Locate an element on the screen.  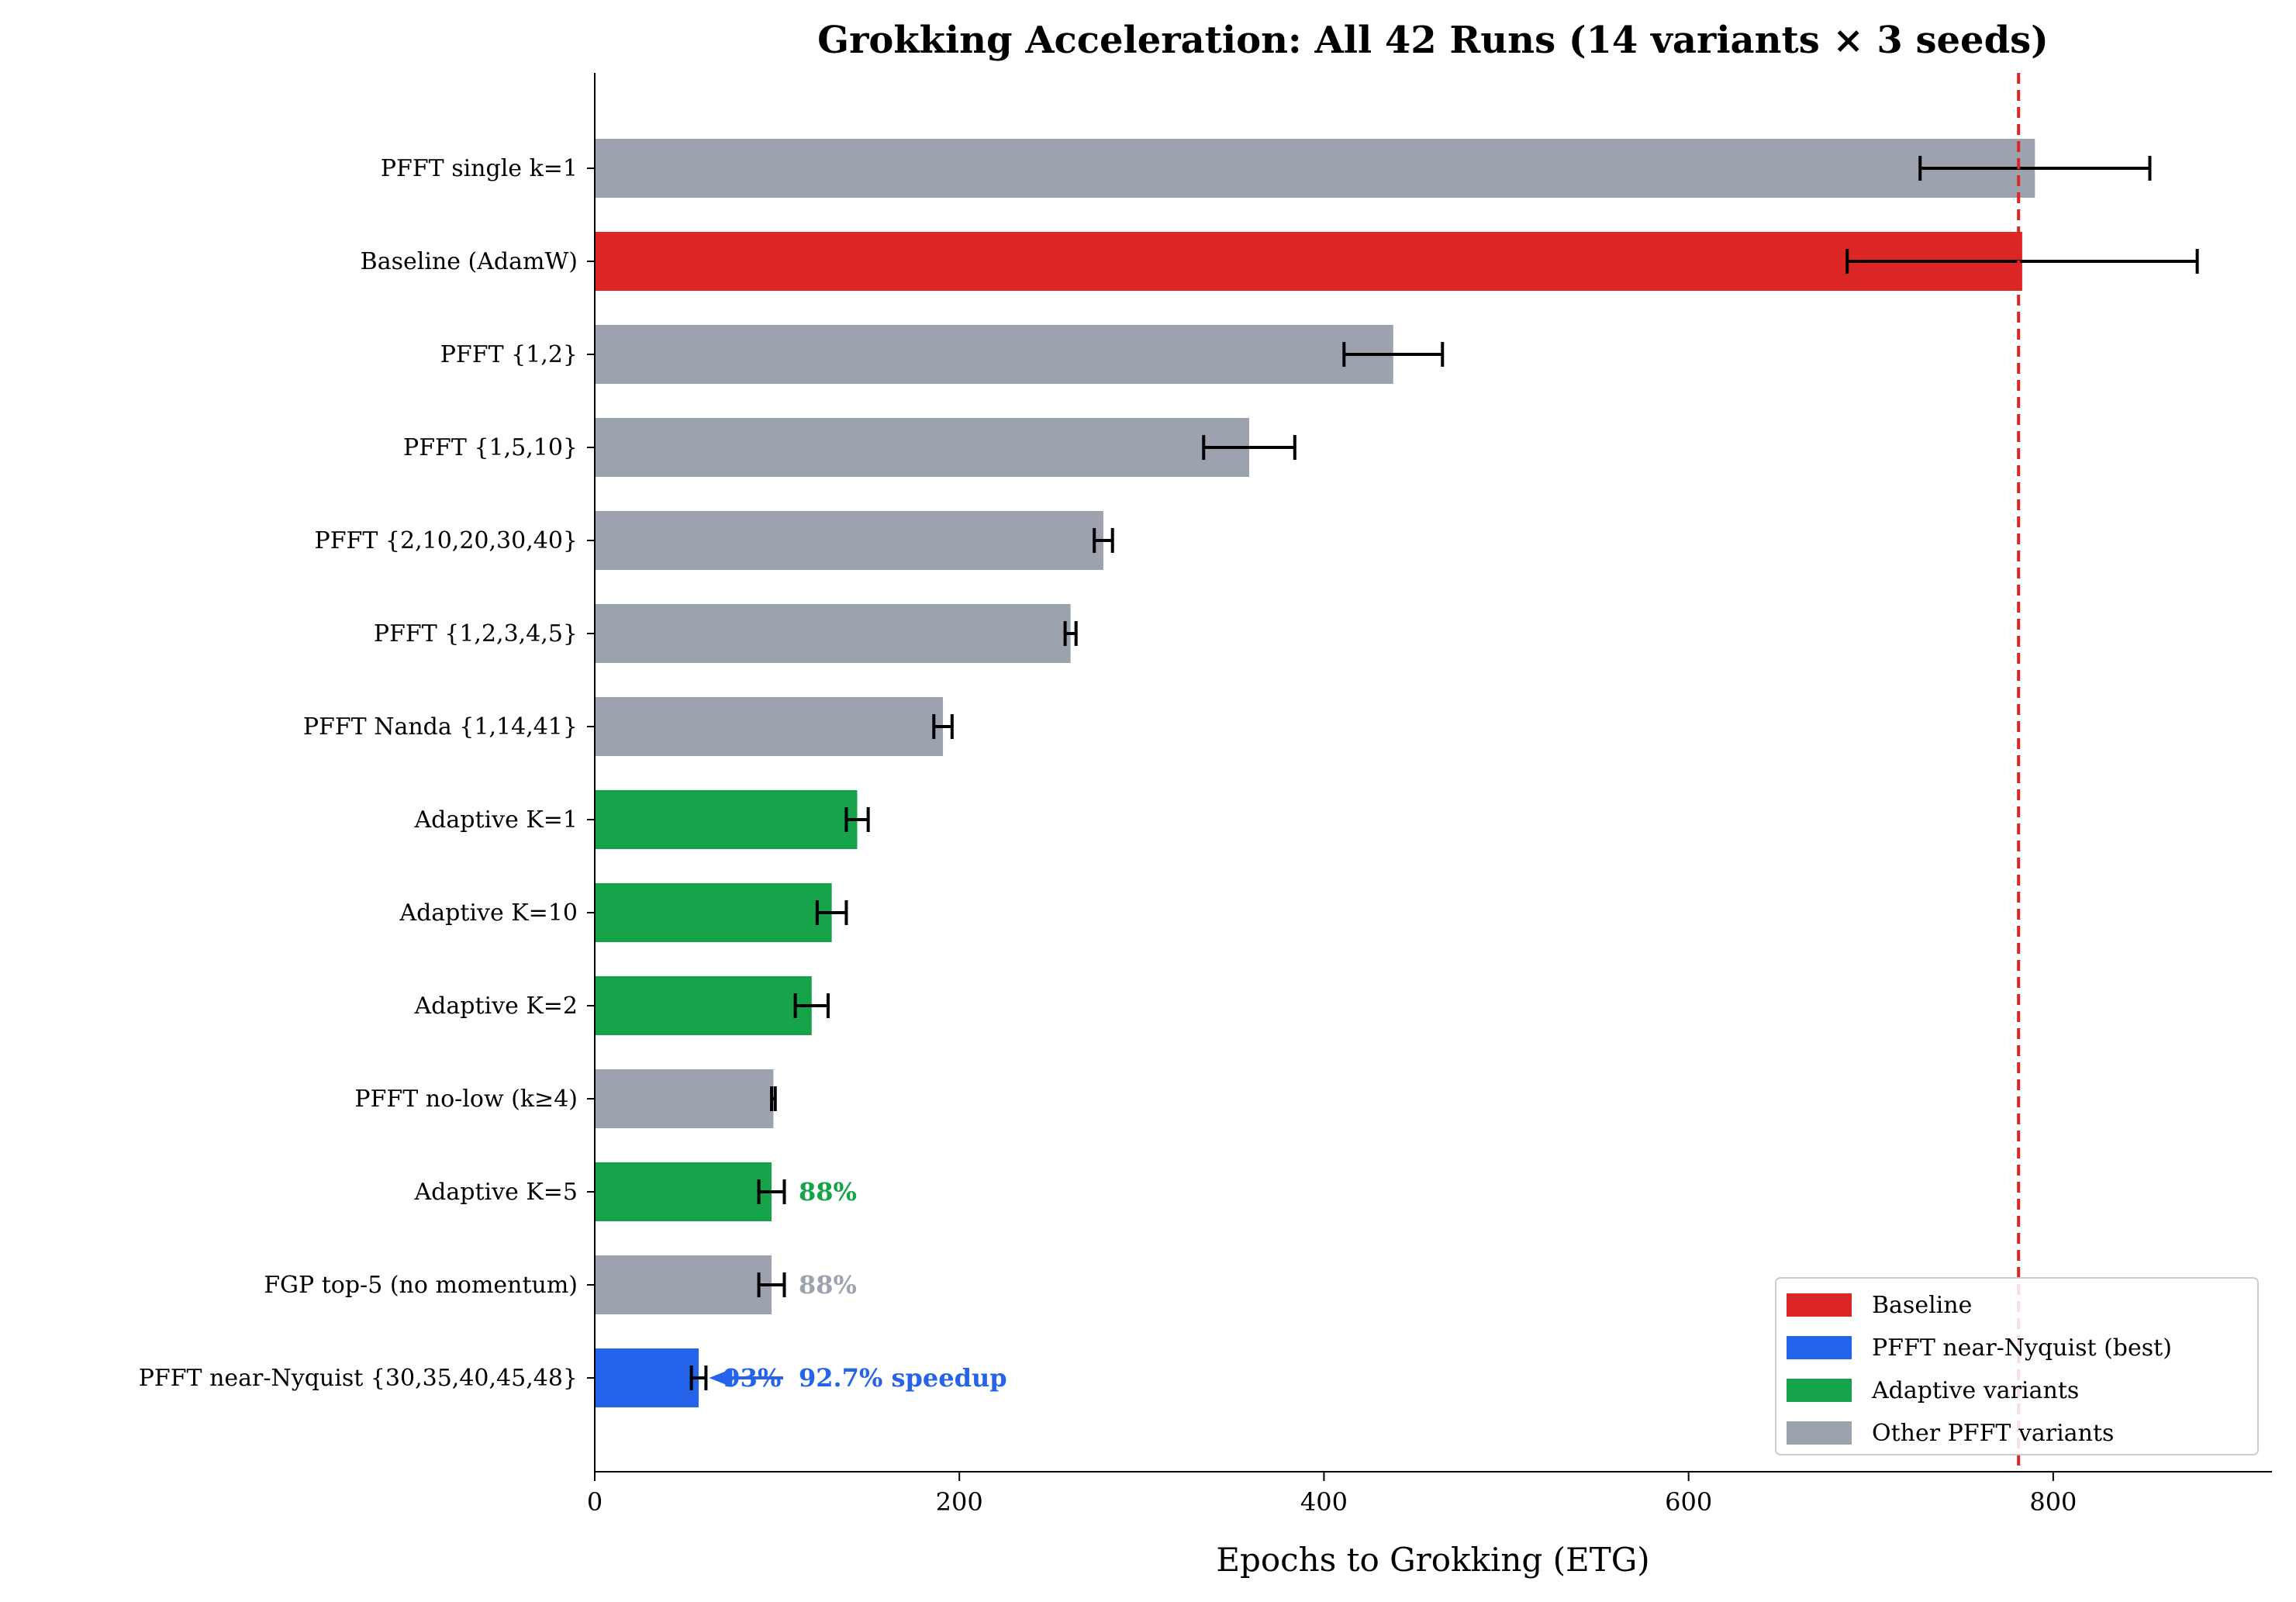
x-tick-label: 600 is located at coordinates (1688, 1502).